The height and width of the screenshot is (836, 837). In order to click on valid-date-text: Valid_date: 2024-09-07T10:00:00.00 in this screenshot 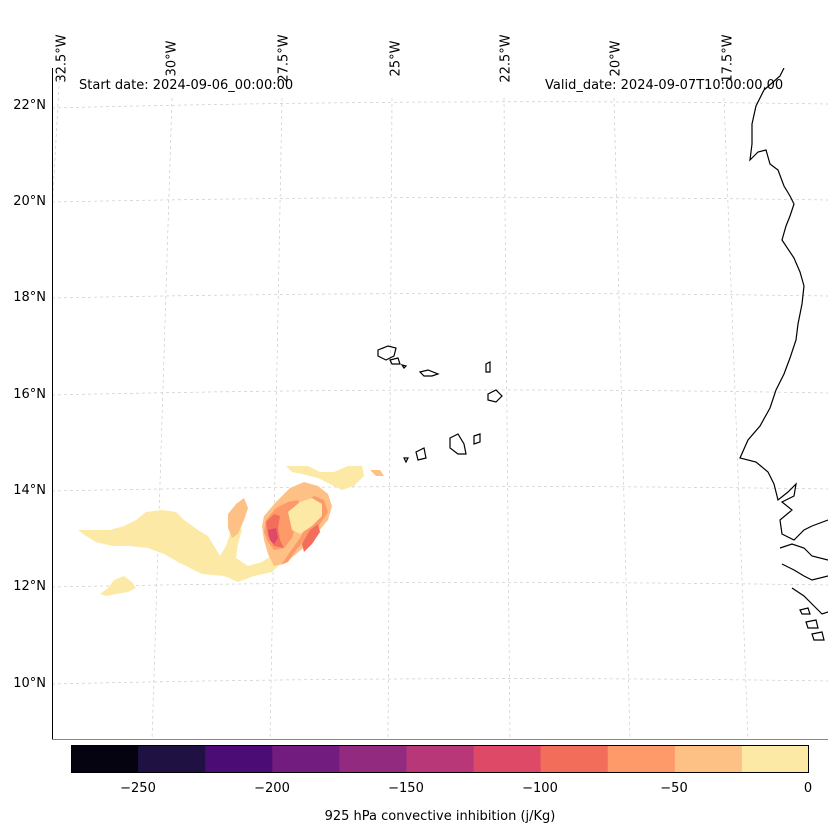, I will do `click(664, 85)`.